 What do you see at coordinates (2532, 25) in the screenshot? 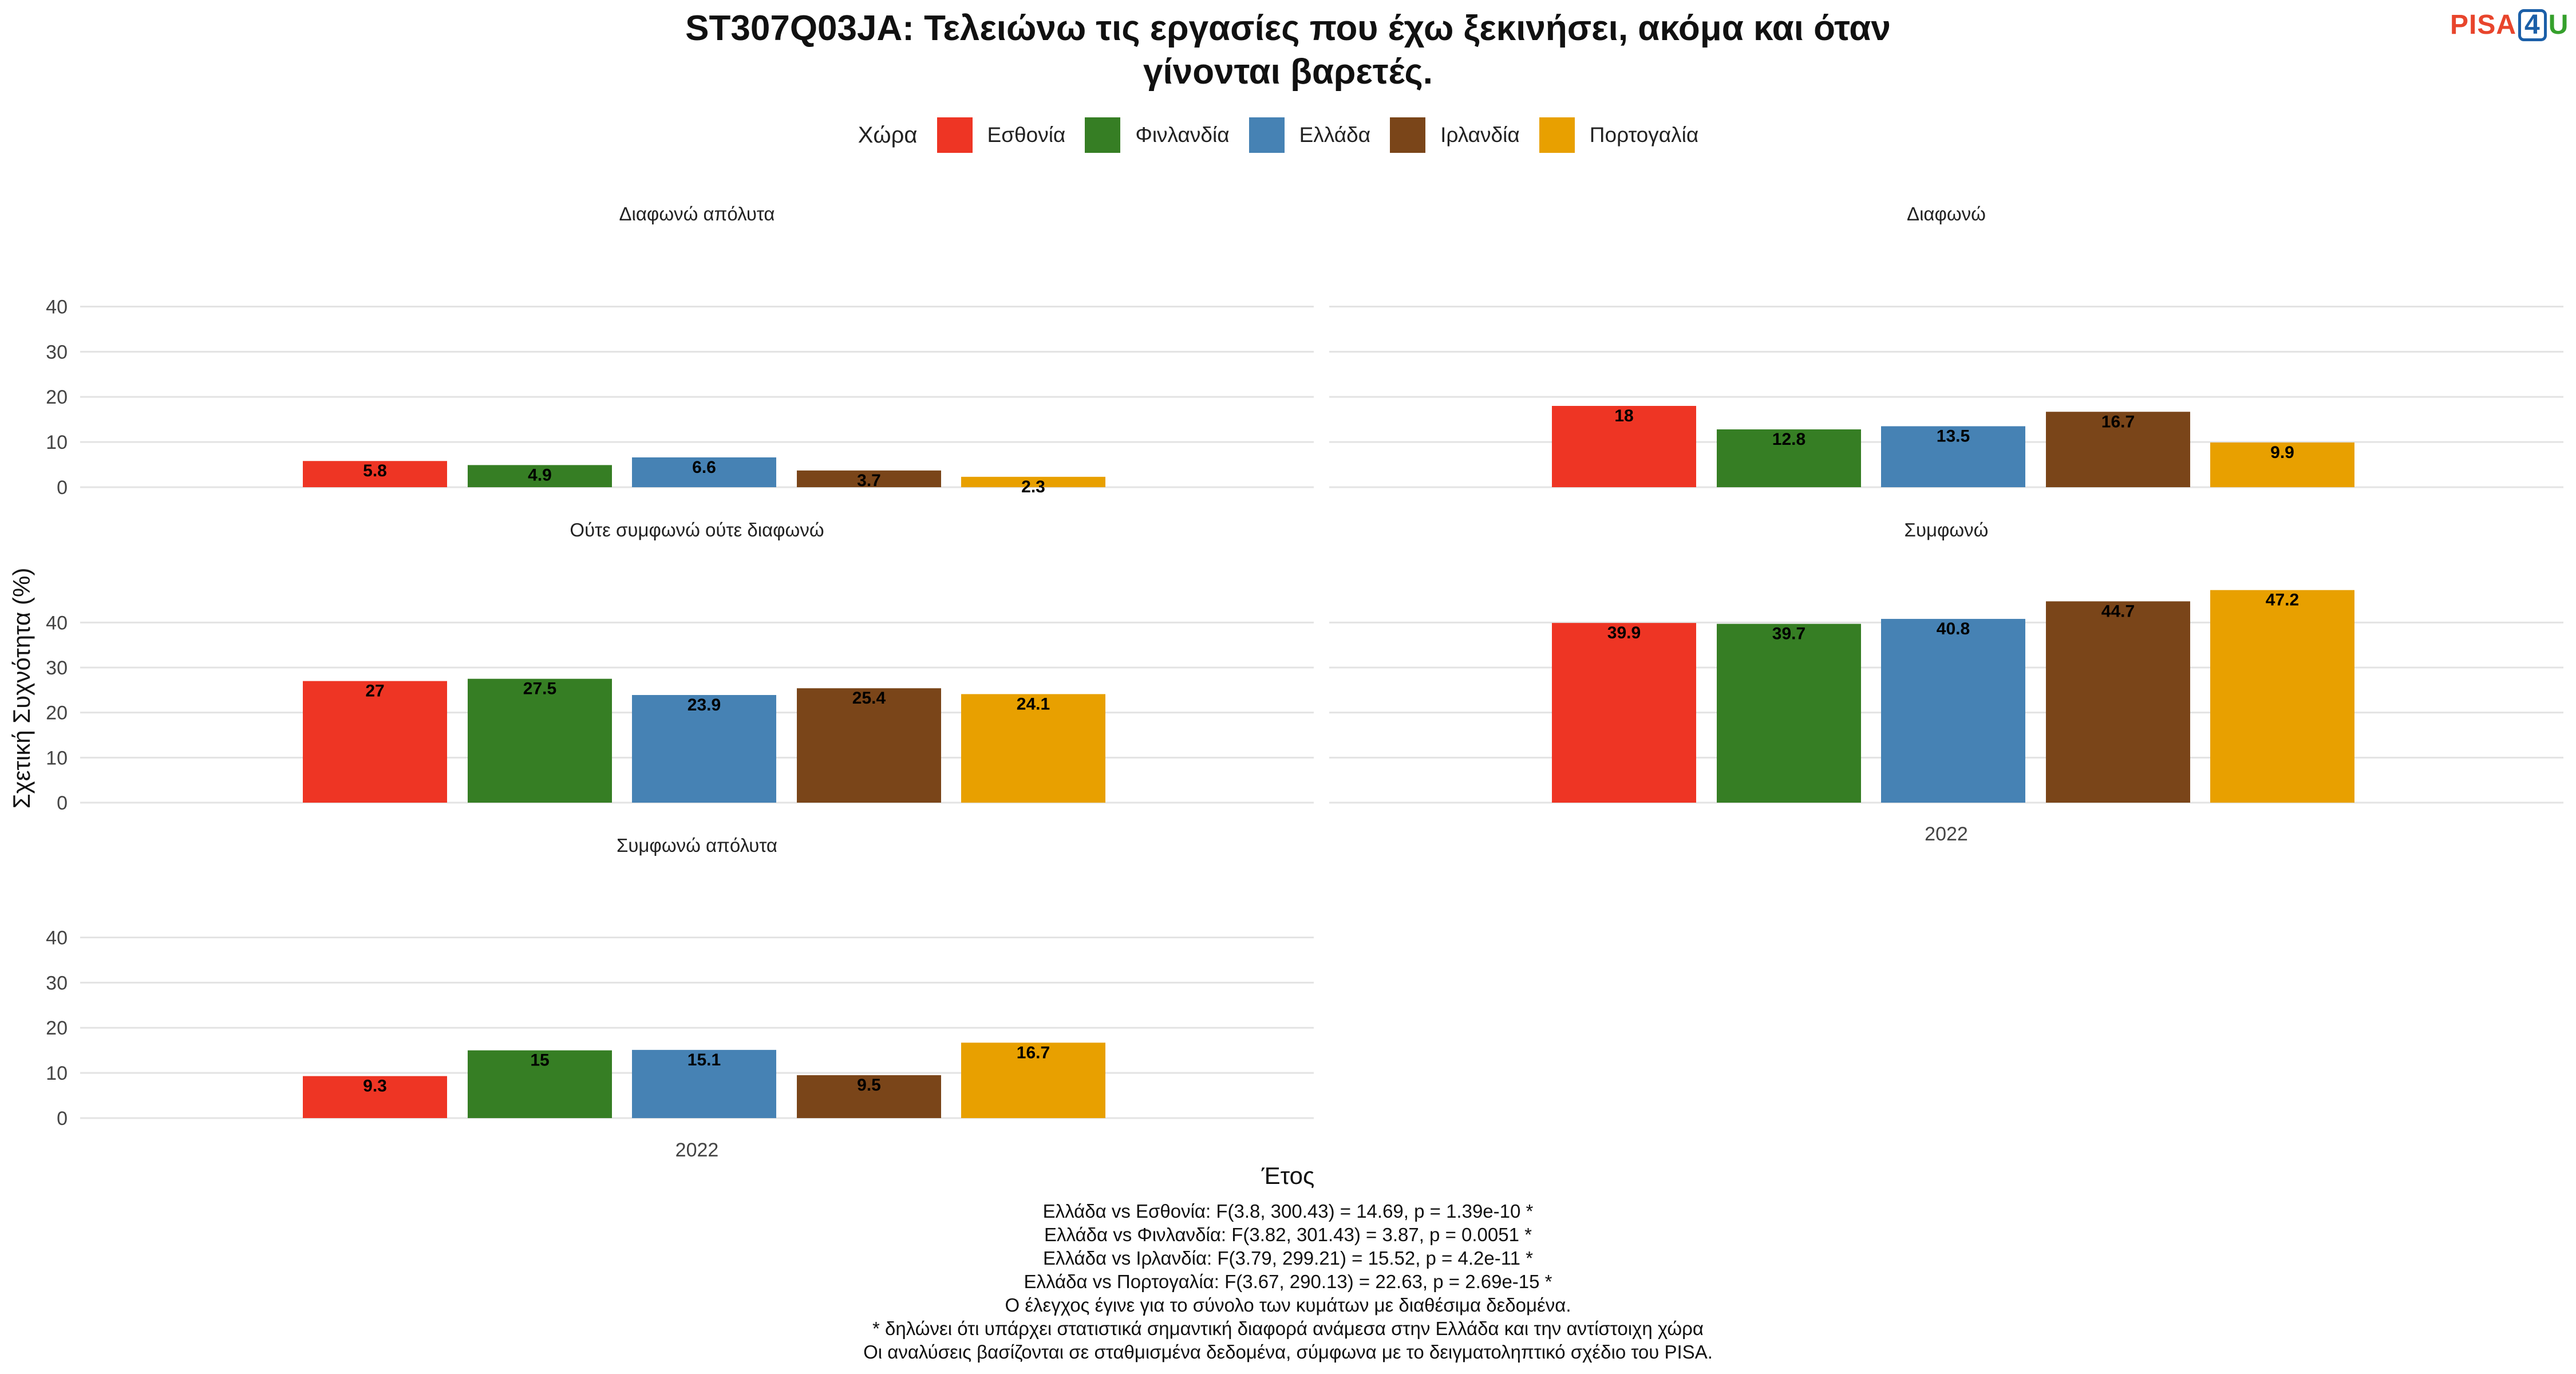
I see `logo-digit-4: 4` at bounding box center [2532, 25].